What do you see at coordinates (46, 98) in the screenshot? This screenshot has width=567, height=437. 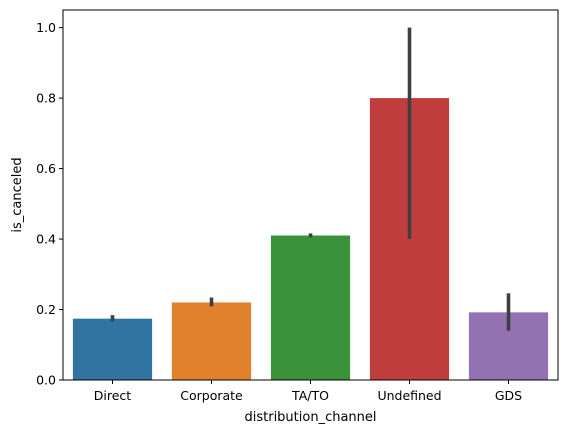 I see `y-tick-label: 0.8` at bounding box center [46, 98].